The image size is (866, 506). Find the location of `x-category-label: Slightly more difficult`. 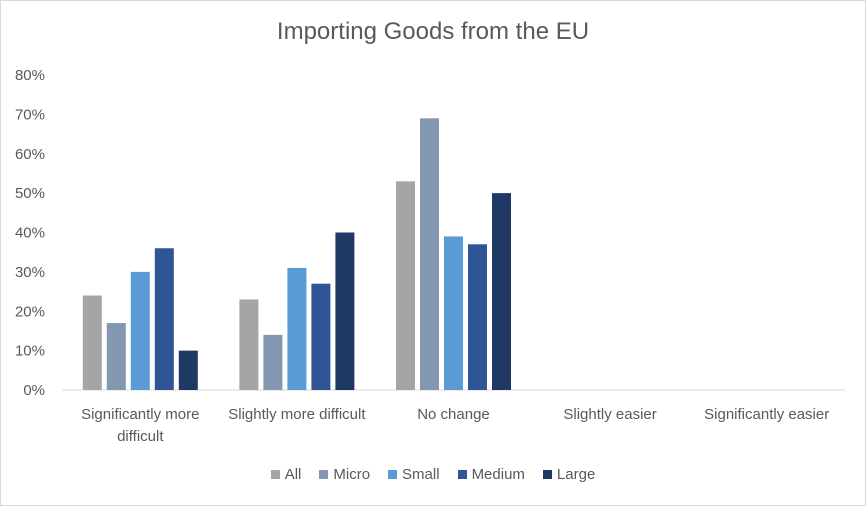

x-category-label: Slightly more difficult is located at coordinates (297, 414).